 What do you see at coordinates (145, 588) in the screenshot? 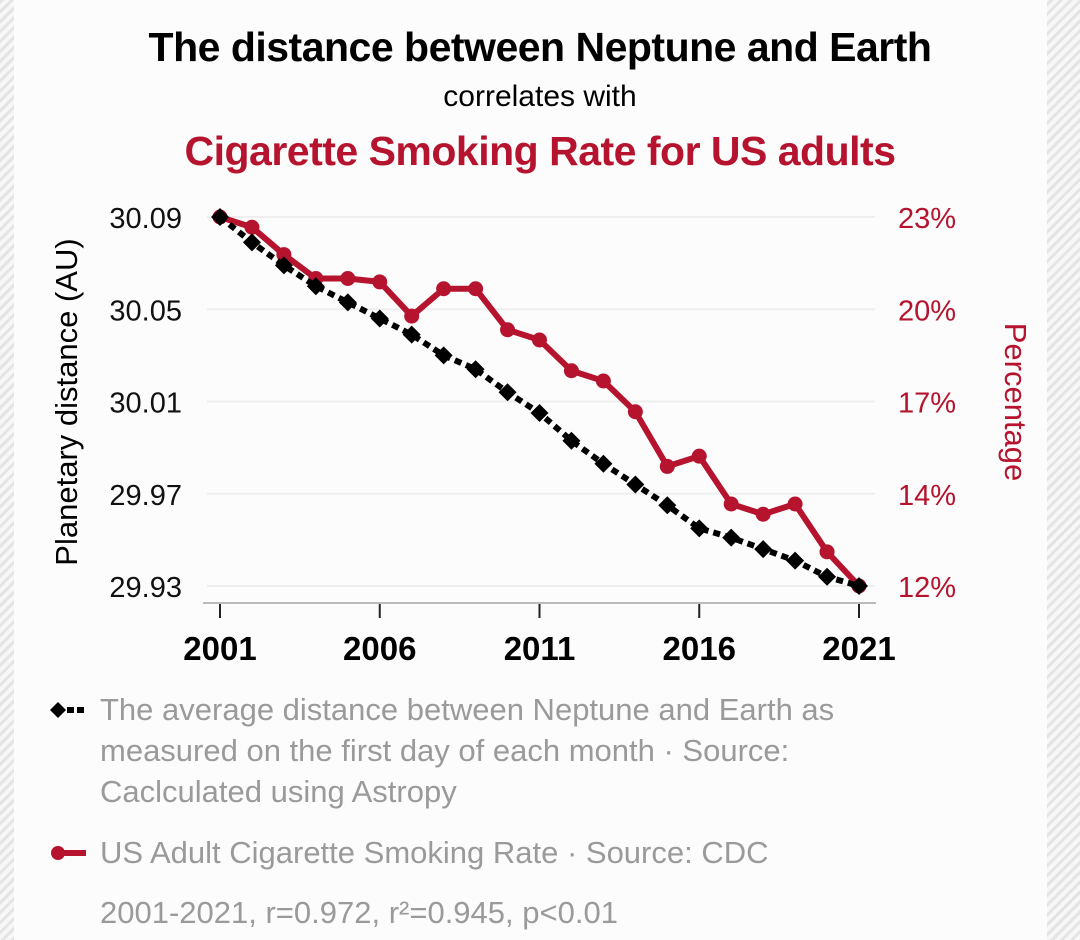
I see `y-left-tick-label: 29.93` at bounding box center [145, 588].